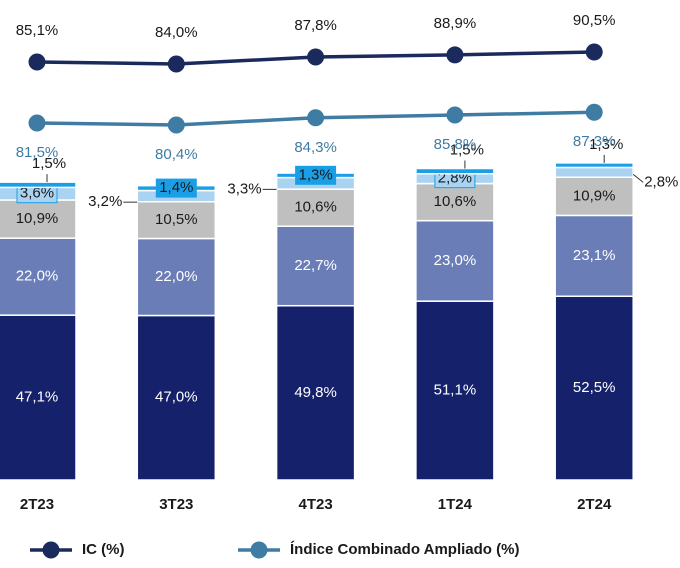 The width and height of the screenshot is (680, 568). Describe the element at coordinates (315, 504) in the screenshot. I see `x-tick-label: 4T23` at that location.